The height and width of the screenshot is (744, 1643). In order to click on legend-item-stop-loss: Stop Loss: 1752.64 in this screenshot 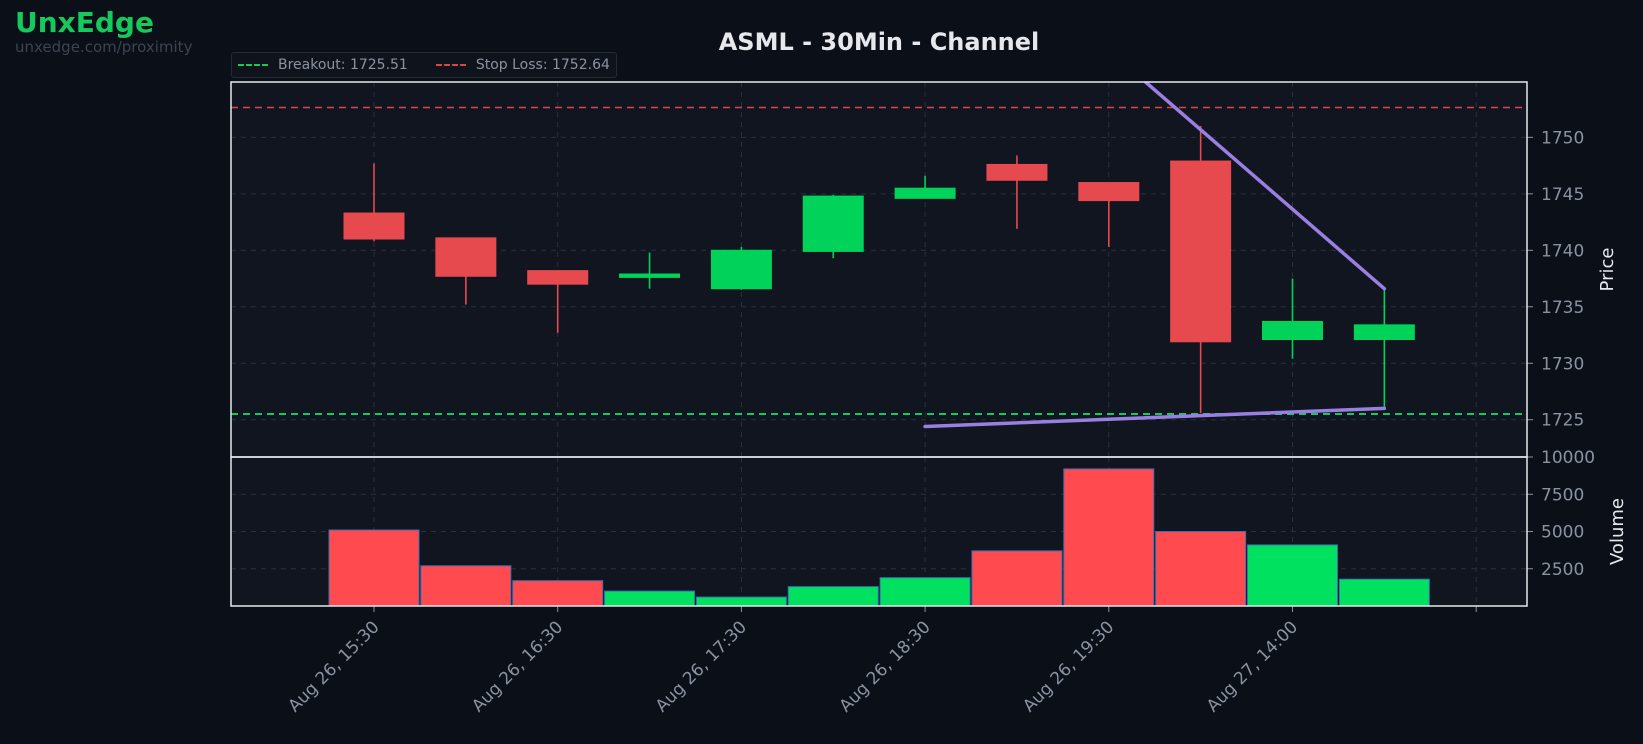, I will do `click(522, 65)`.